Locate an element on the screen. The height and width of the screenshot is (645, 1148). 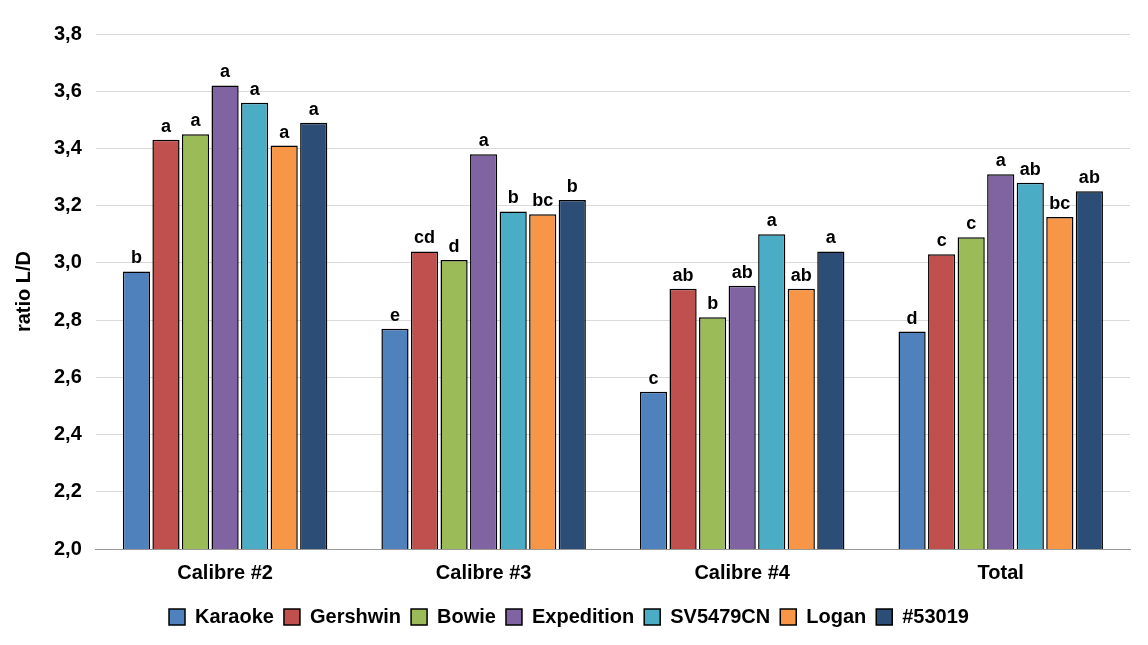
y-axis-title: ratio L/D is located at coordinates (22, 291).